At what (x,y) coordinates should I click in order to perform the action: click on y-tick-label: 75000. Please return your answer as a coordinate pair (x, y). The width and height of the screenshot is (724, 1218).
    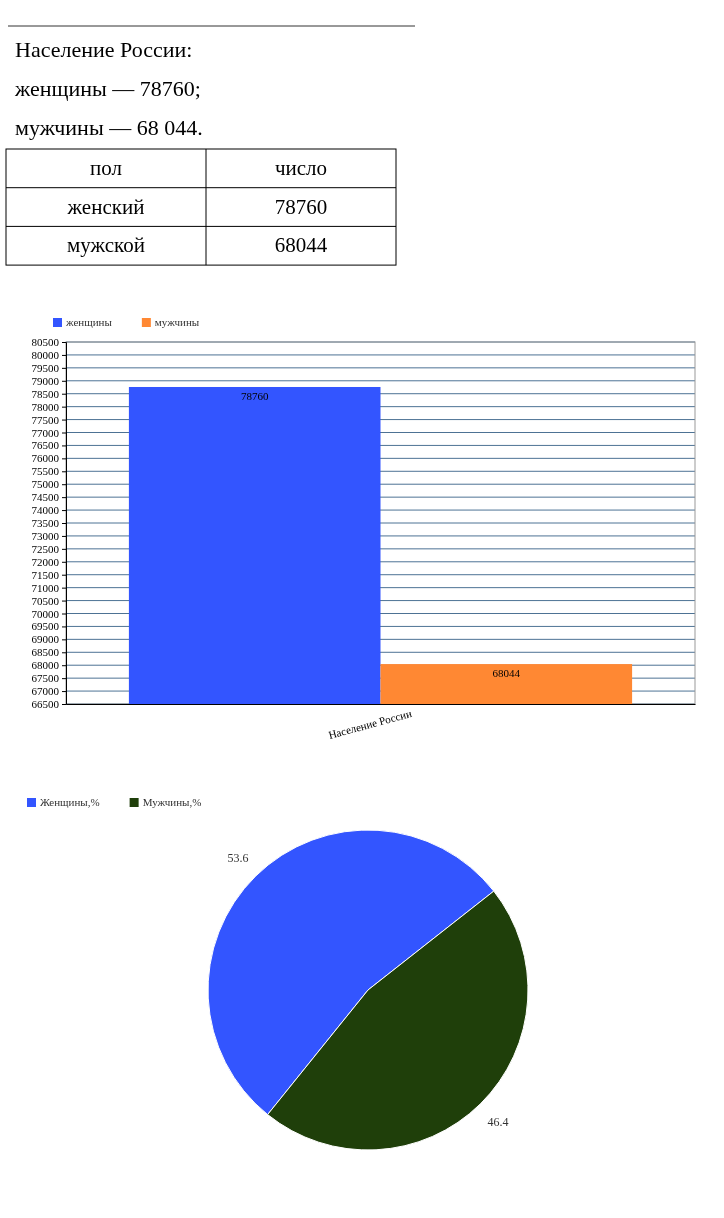
    Looking at the image, I should click on (45, 484).